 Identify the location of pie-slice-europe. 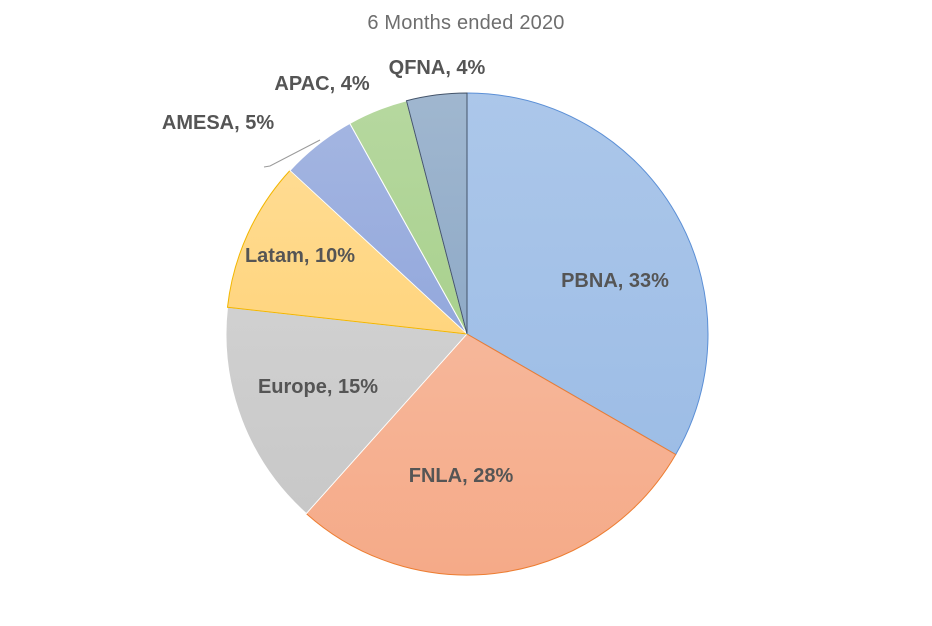
(347, 410).